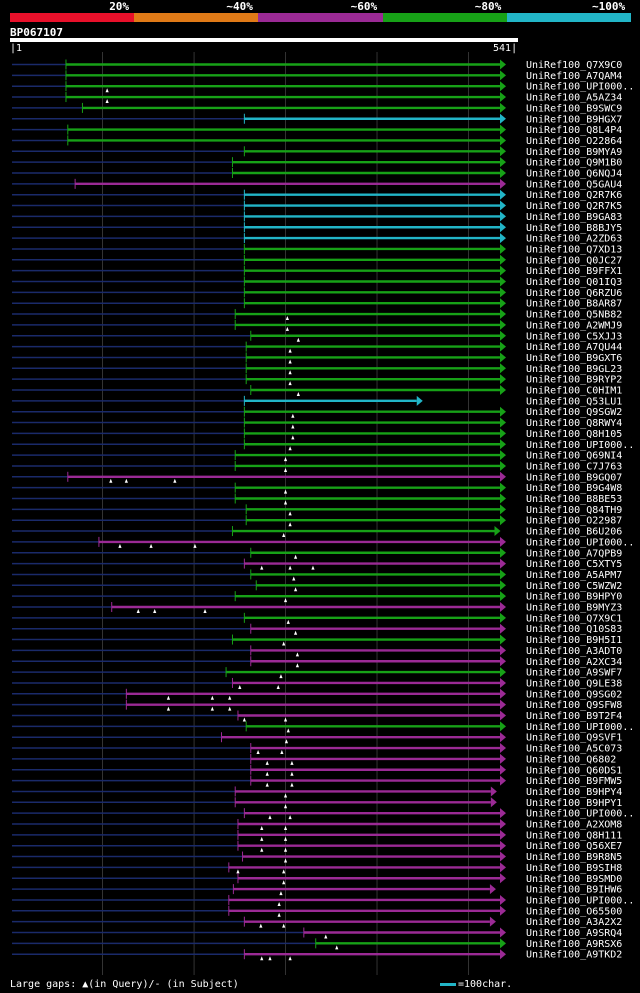 The height and width of the screenshot is (993, 640). I want to click on hit-row: UniRef100_Q8L4P4, so click(317, 130).